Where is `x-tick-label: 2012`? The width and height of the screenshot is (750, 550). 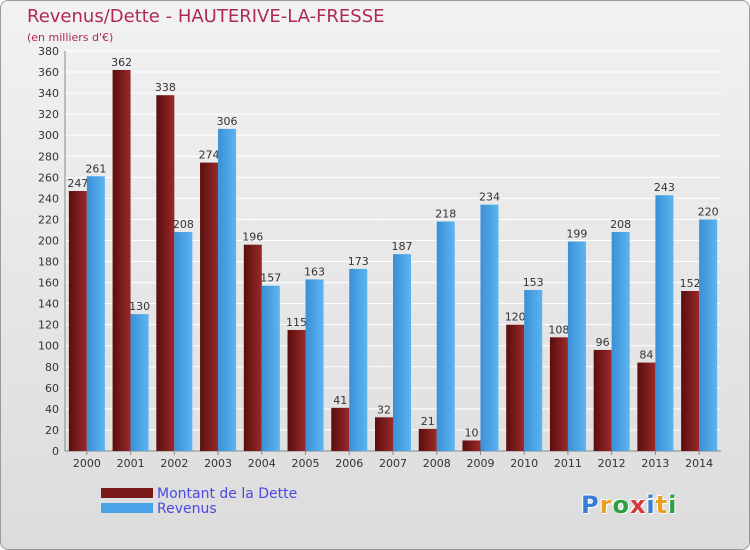
x-tick-label: 2012 is located at coordinates (612, 463).